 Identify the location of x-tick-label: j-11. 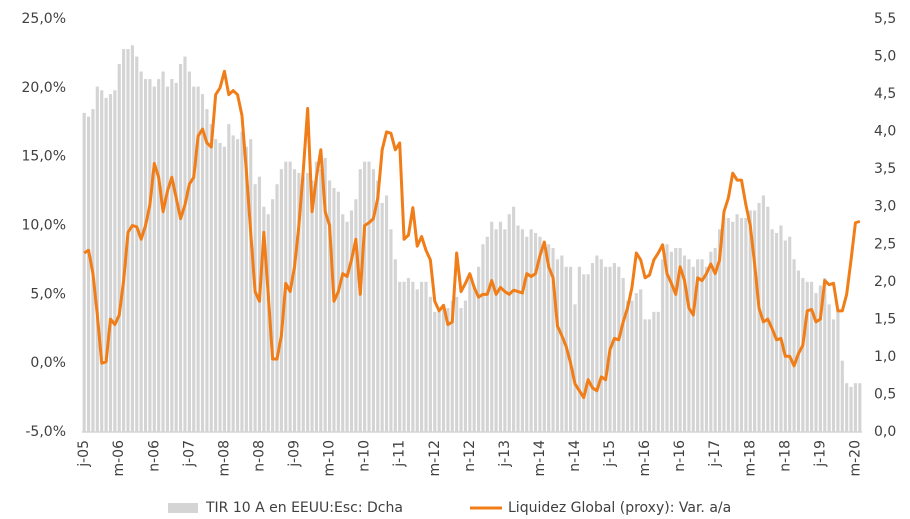
(400, 454).